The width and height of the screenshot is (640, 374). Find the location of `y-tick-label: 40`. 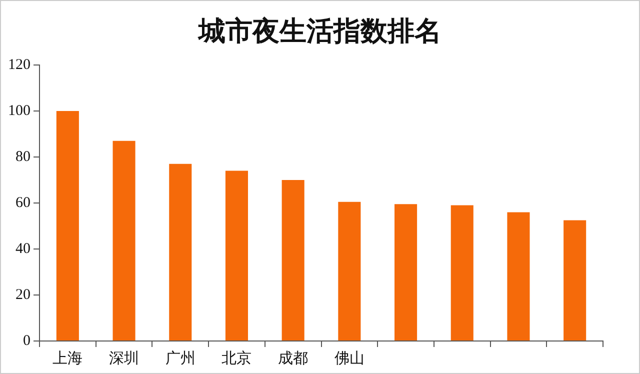

y-tick-label: 40 is located at coordinates (23, 248).